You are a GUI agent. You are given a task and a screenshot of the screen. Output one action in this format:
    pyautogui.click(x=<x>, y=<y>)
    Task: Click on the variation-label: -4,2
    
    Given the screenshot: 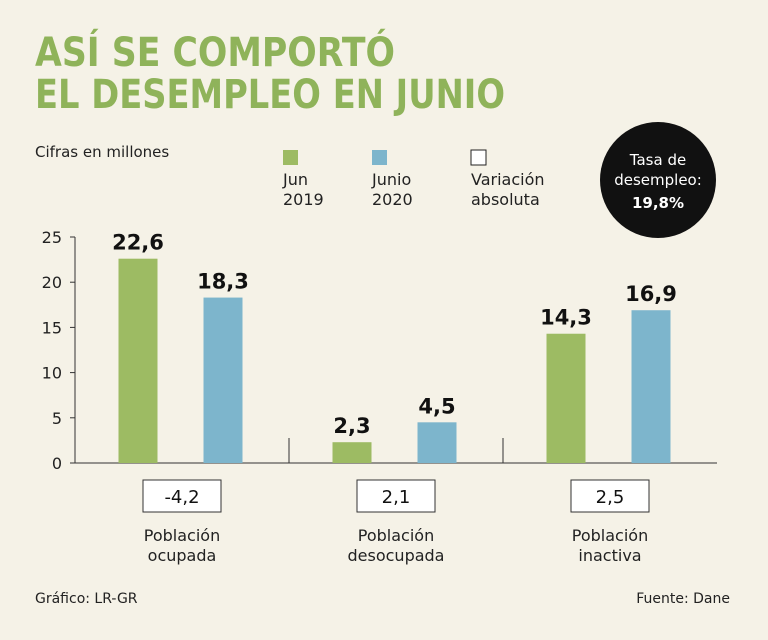 What is the action you would take?
    pyautogui.click(x=181, y=497)
    